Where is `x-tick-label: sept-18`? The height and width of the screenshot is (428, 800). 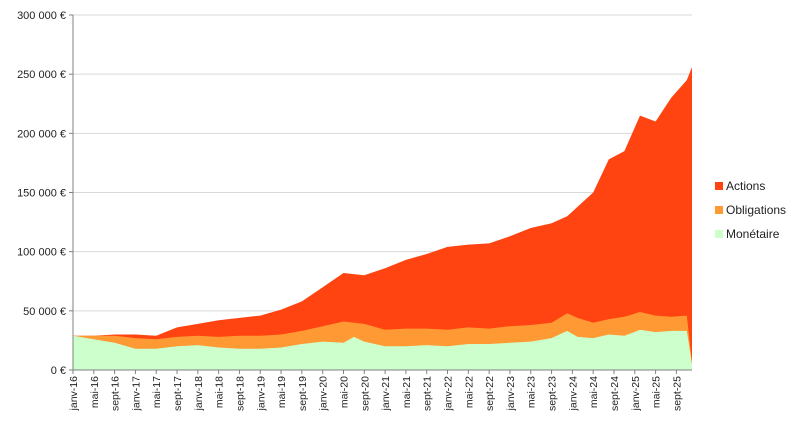
x-tick-label: sept-18 is located at coordinates (241, 393).